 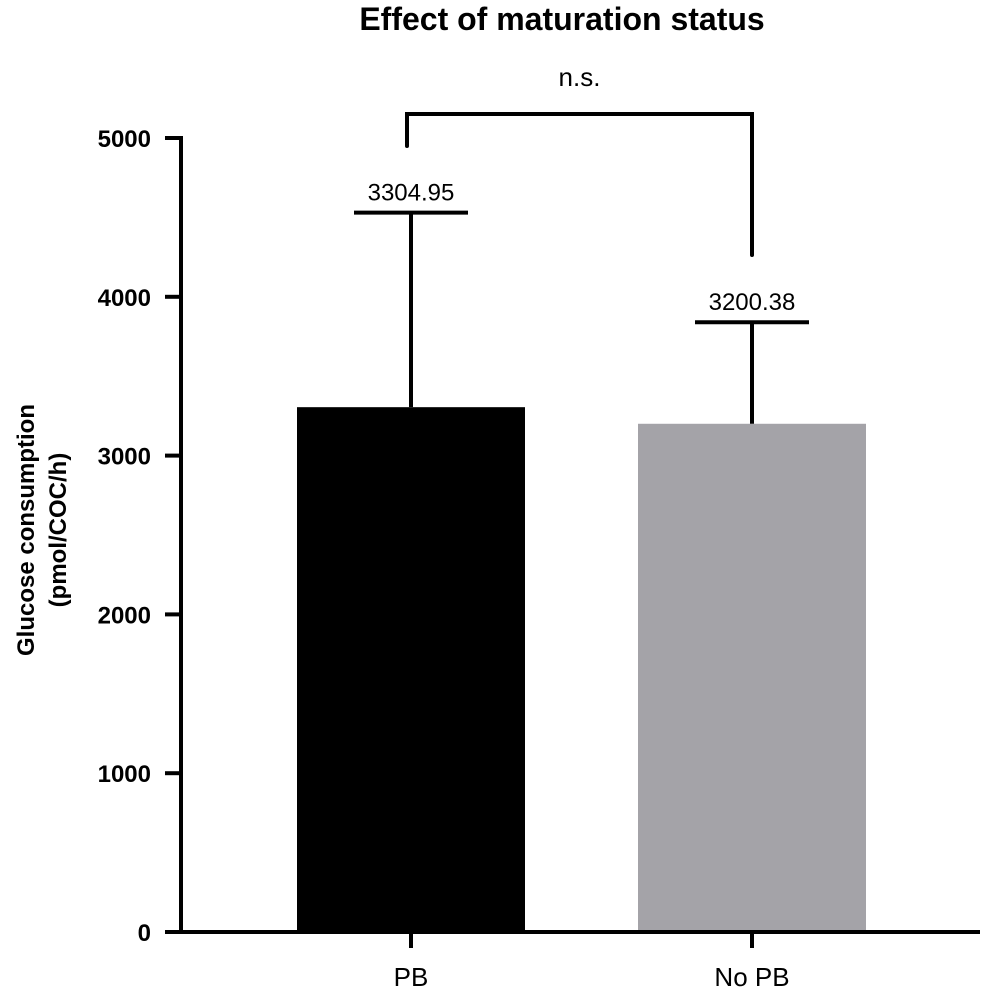 What do you see at coordinates (124, 615) in the screenshot?
I see `y-tick-label: 2000` at bounding box center [124, 615].